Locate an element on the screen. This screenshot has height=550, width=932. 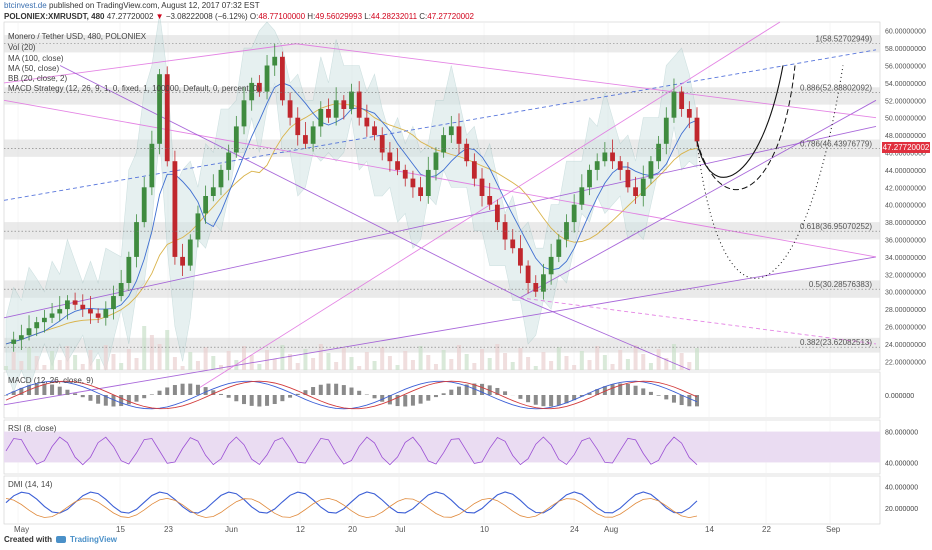
fib-label: 0.382(23.62082513) is located at coordinates (836, 342).